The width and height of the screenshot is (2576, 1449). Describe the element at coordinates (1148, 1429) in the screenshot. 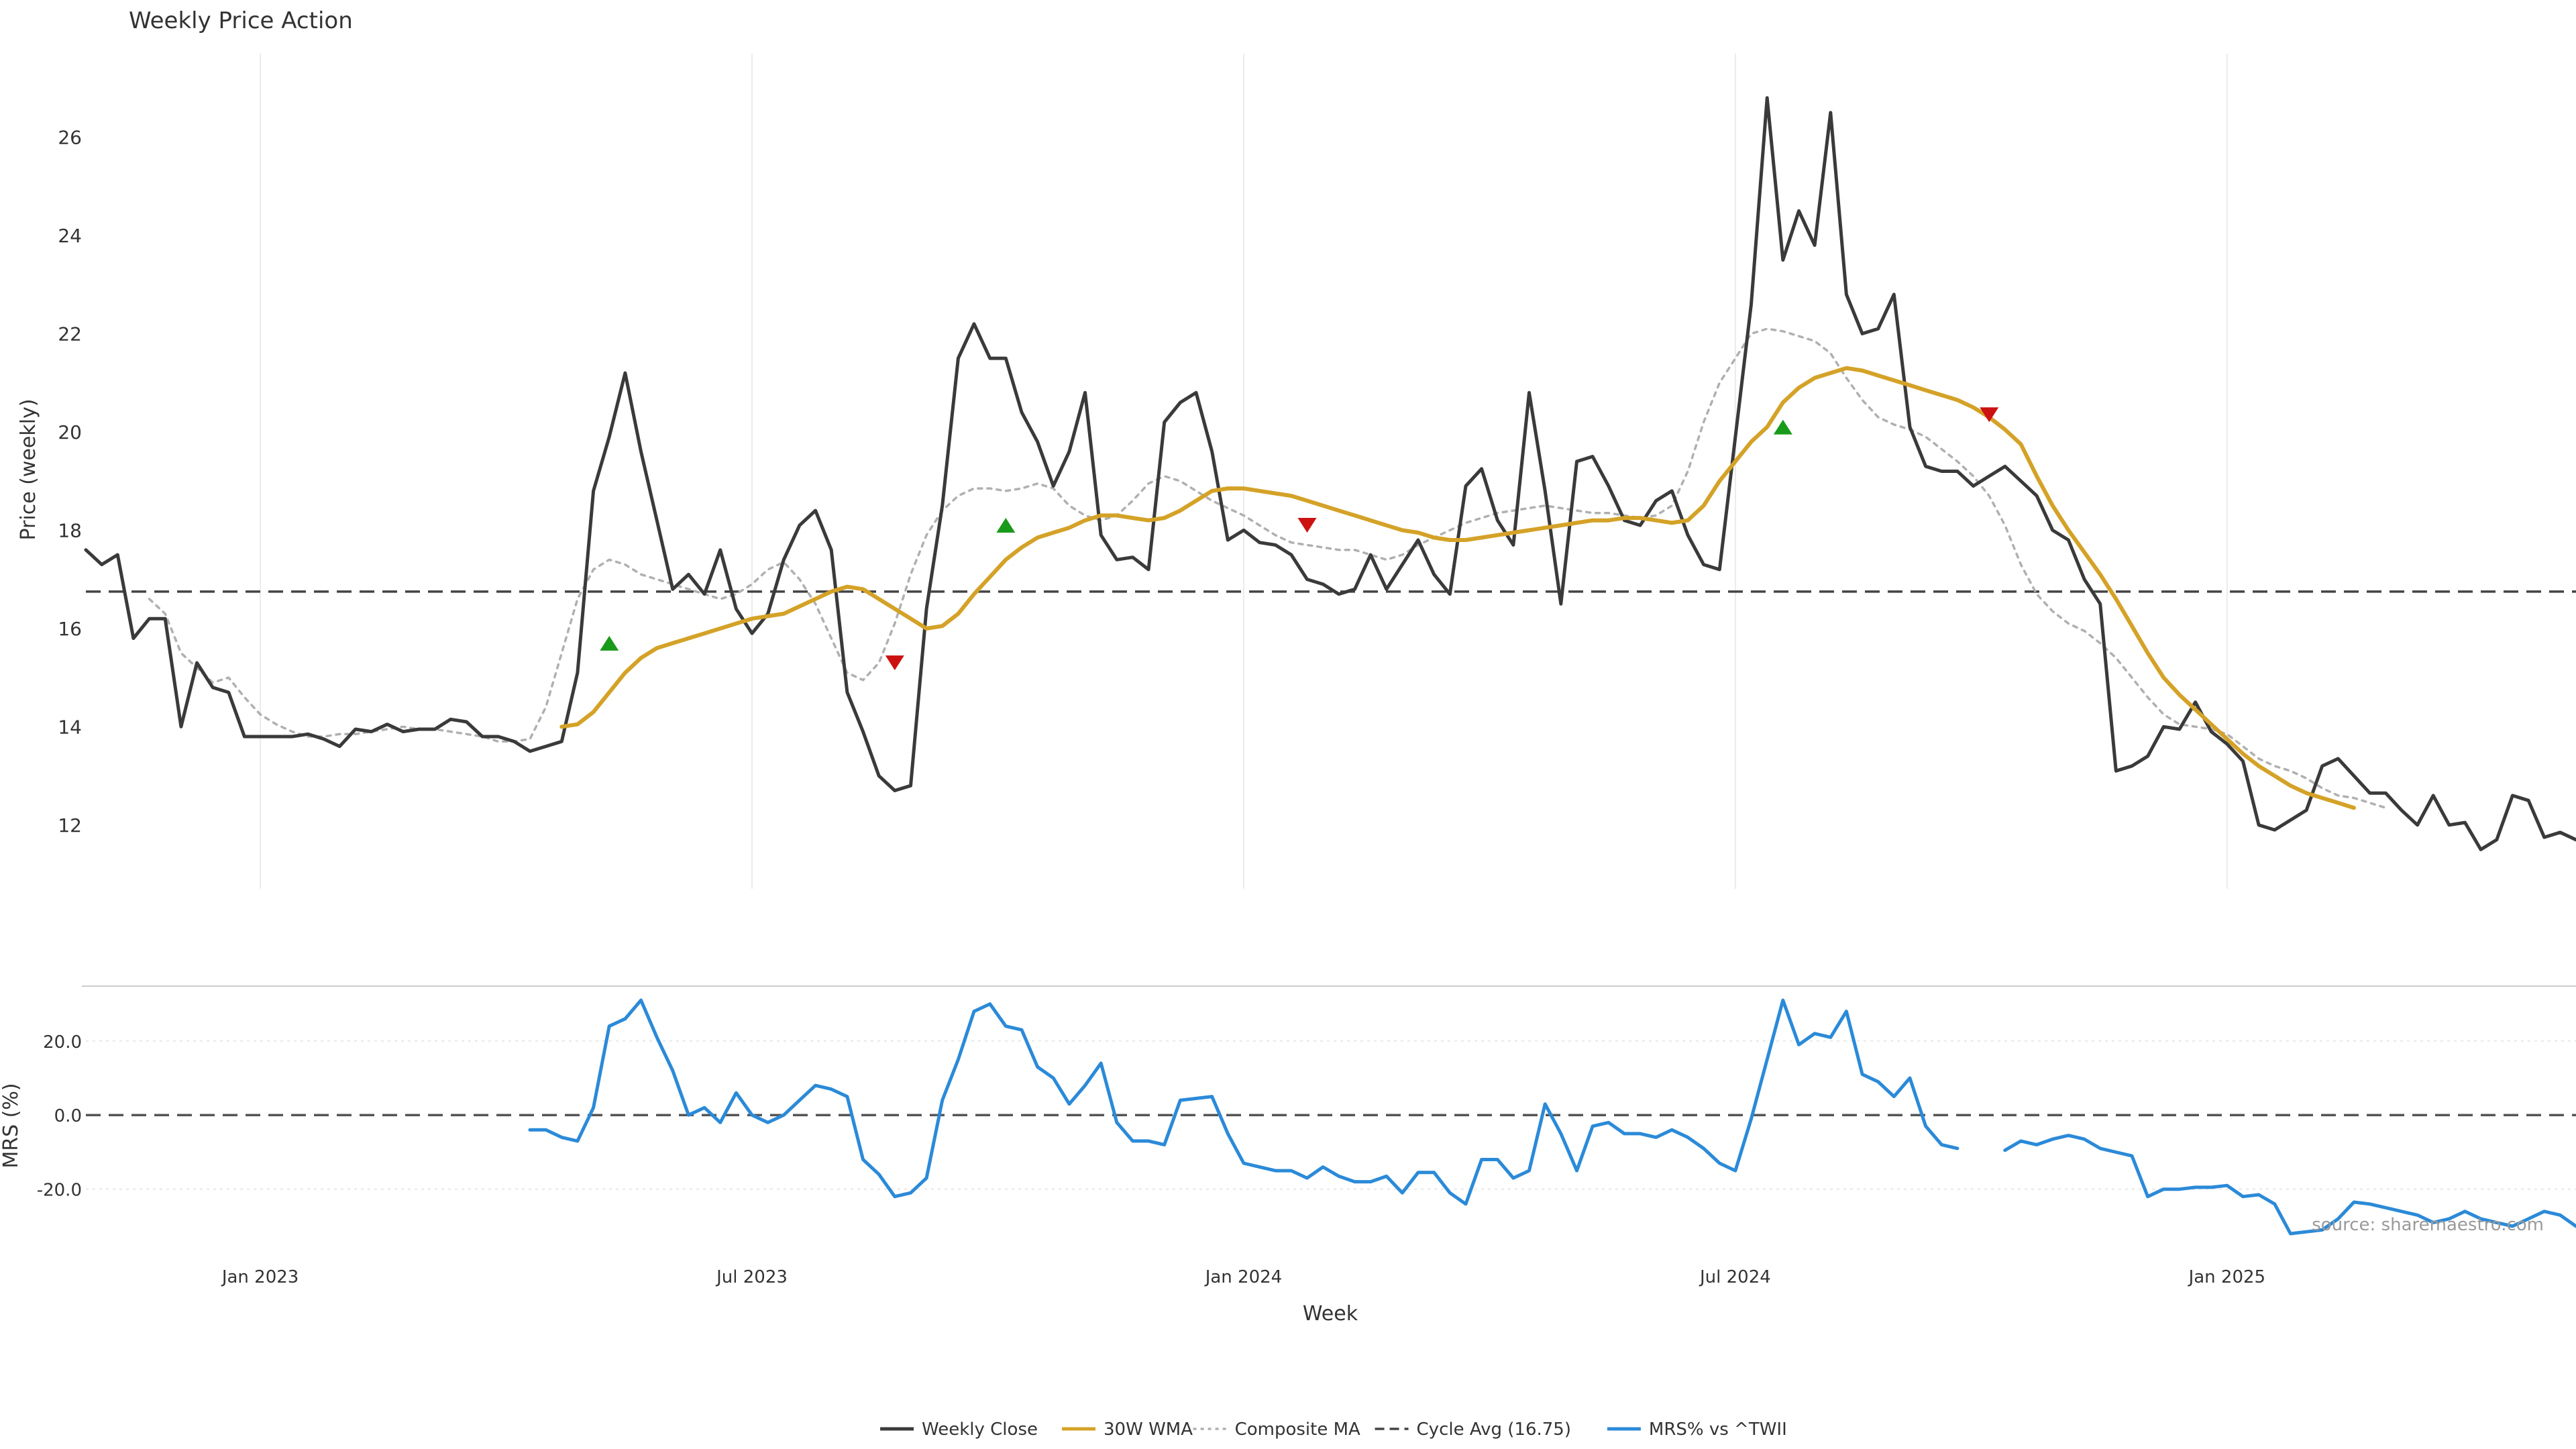

I see `legend-label: 30W WMA` at that location.